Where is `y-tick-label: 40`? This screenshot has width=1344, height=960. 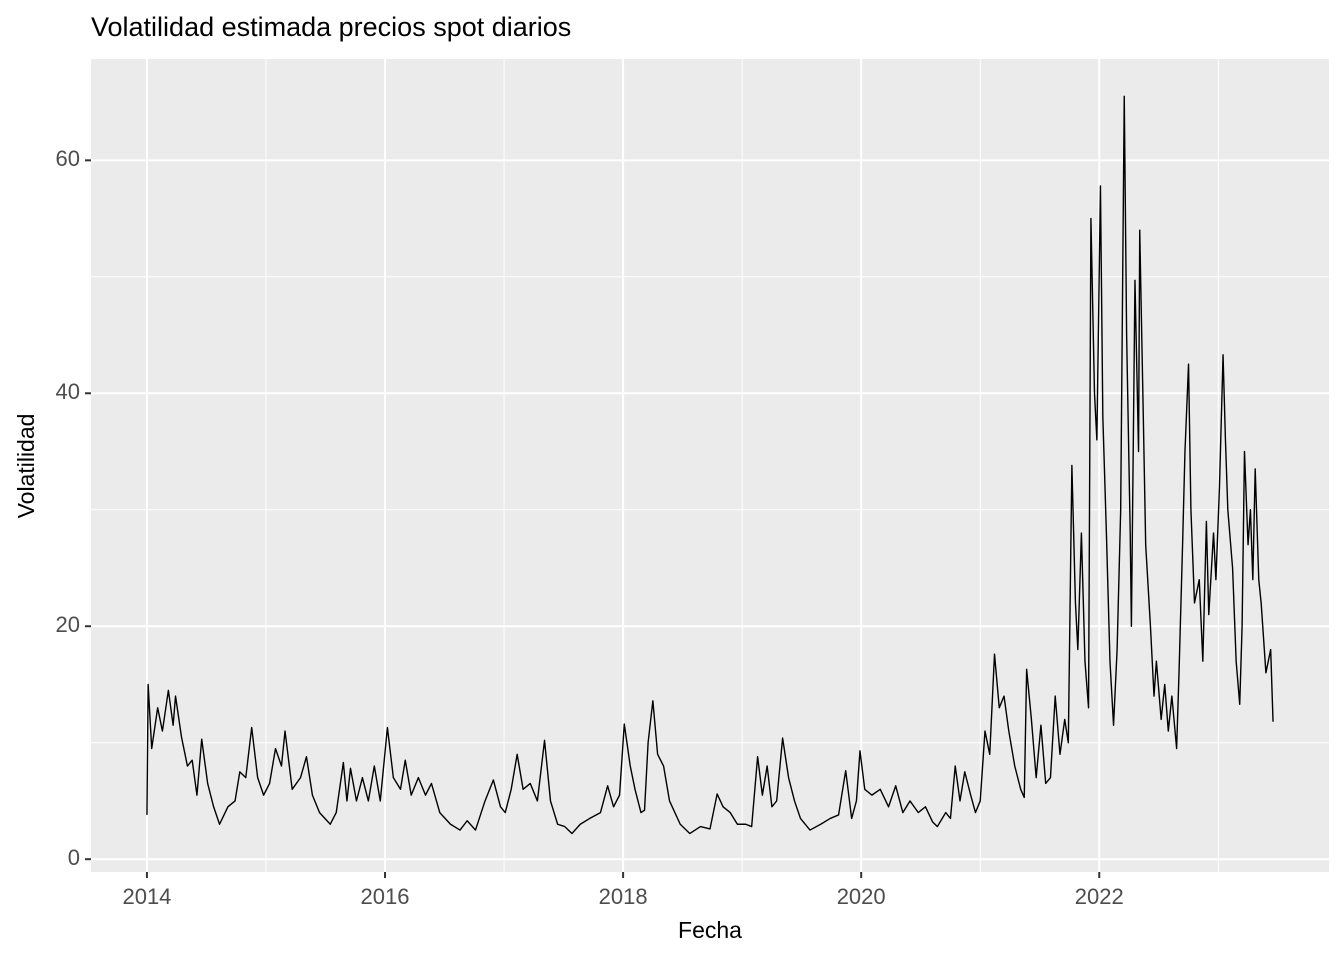
y-tick-label: 40 is located at coordinates (68, 391).